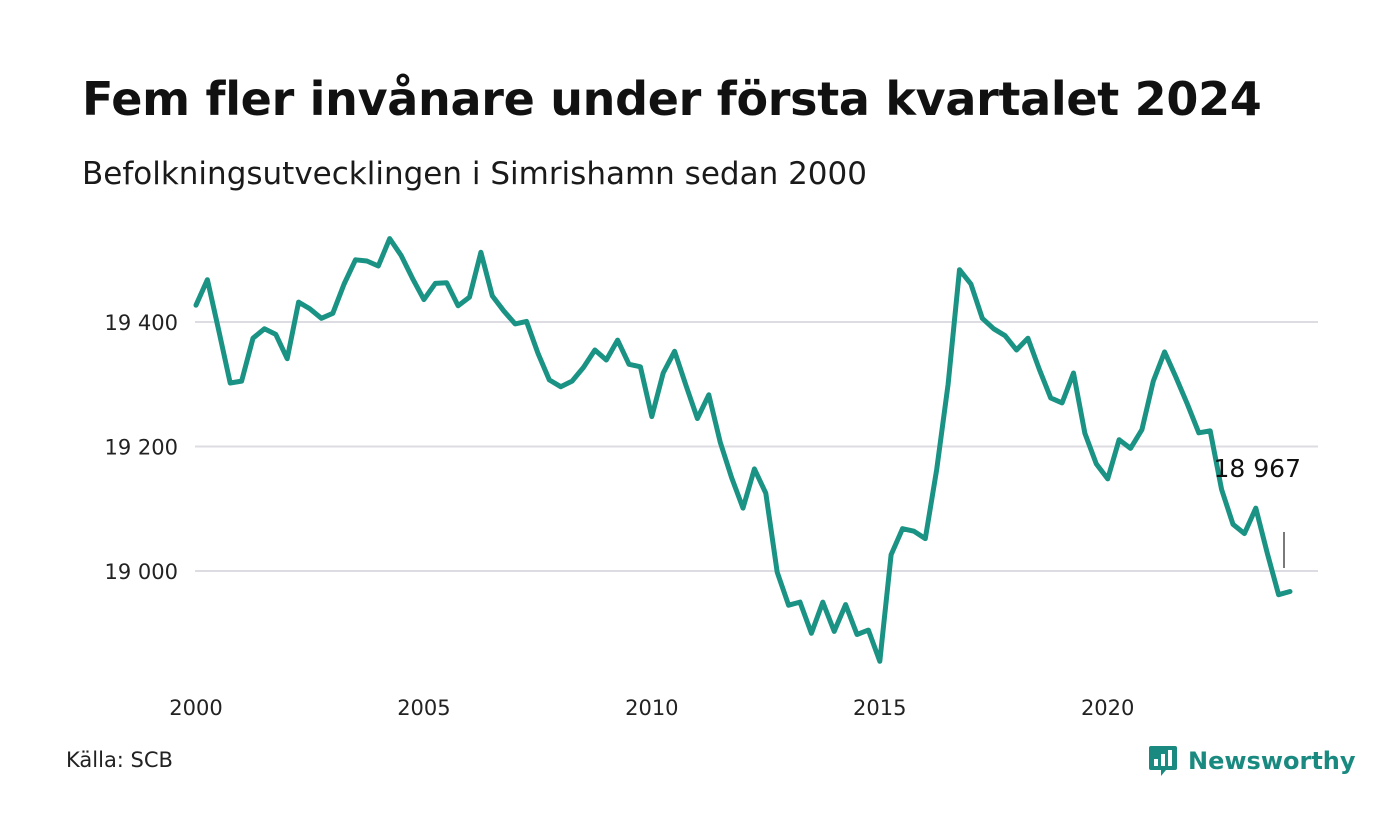 This screenshot has height=840, width=1400. I want to click on x-axis-tick-labels: 2000 2005 2010 2015 2020, so click(651, 708).